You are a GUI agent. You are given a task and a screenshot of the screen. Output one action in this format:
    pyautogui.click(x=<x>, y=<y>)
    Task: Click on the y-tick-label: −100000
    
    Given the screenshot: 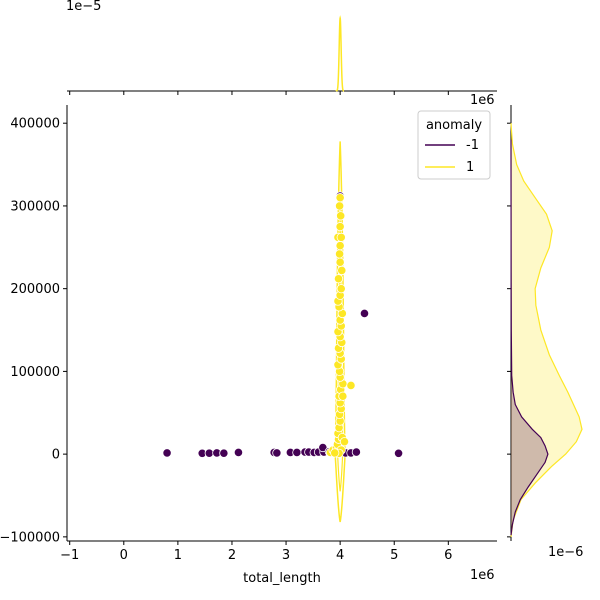 What is the action you would take?
    pyautogui.click(x=30, y=537)
    